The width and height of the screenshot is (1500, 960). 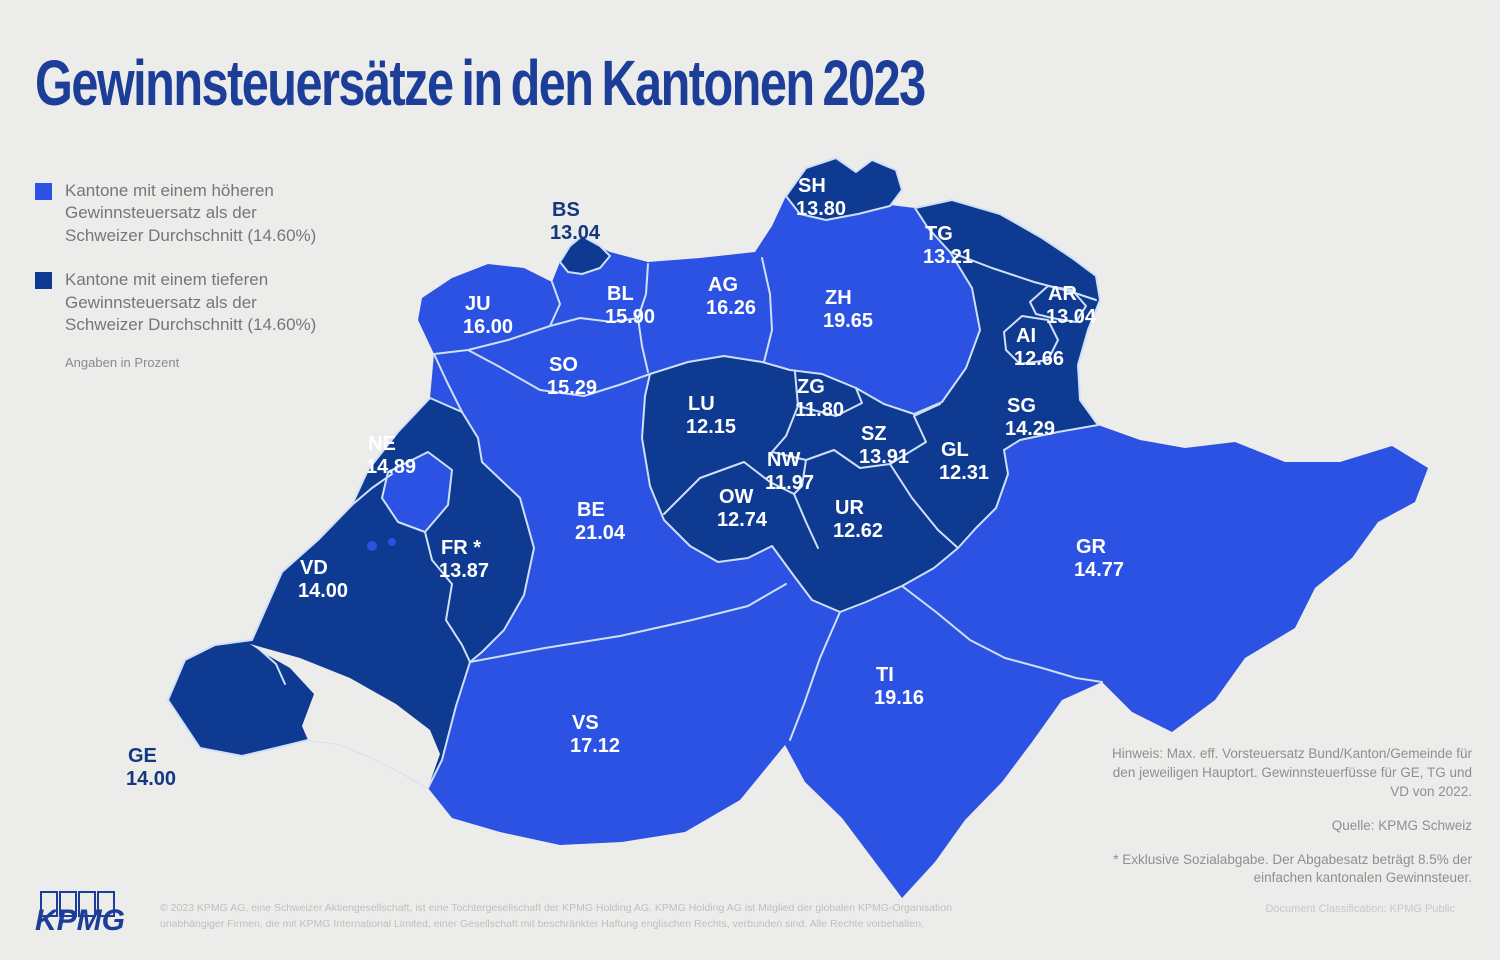 What do you see at coordinates (736, 497) in the screenshot?
I see `canton-code-label-ow: OW` at bounding box center [736, 497].